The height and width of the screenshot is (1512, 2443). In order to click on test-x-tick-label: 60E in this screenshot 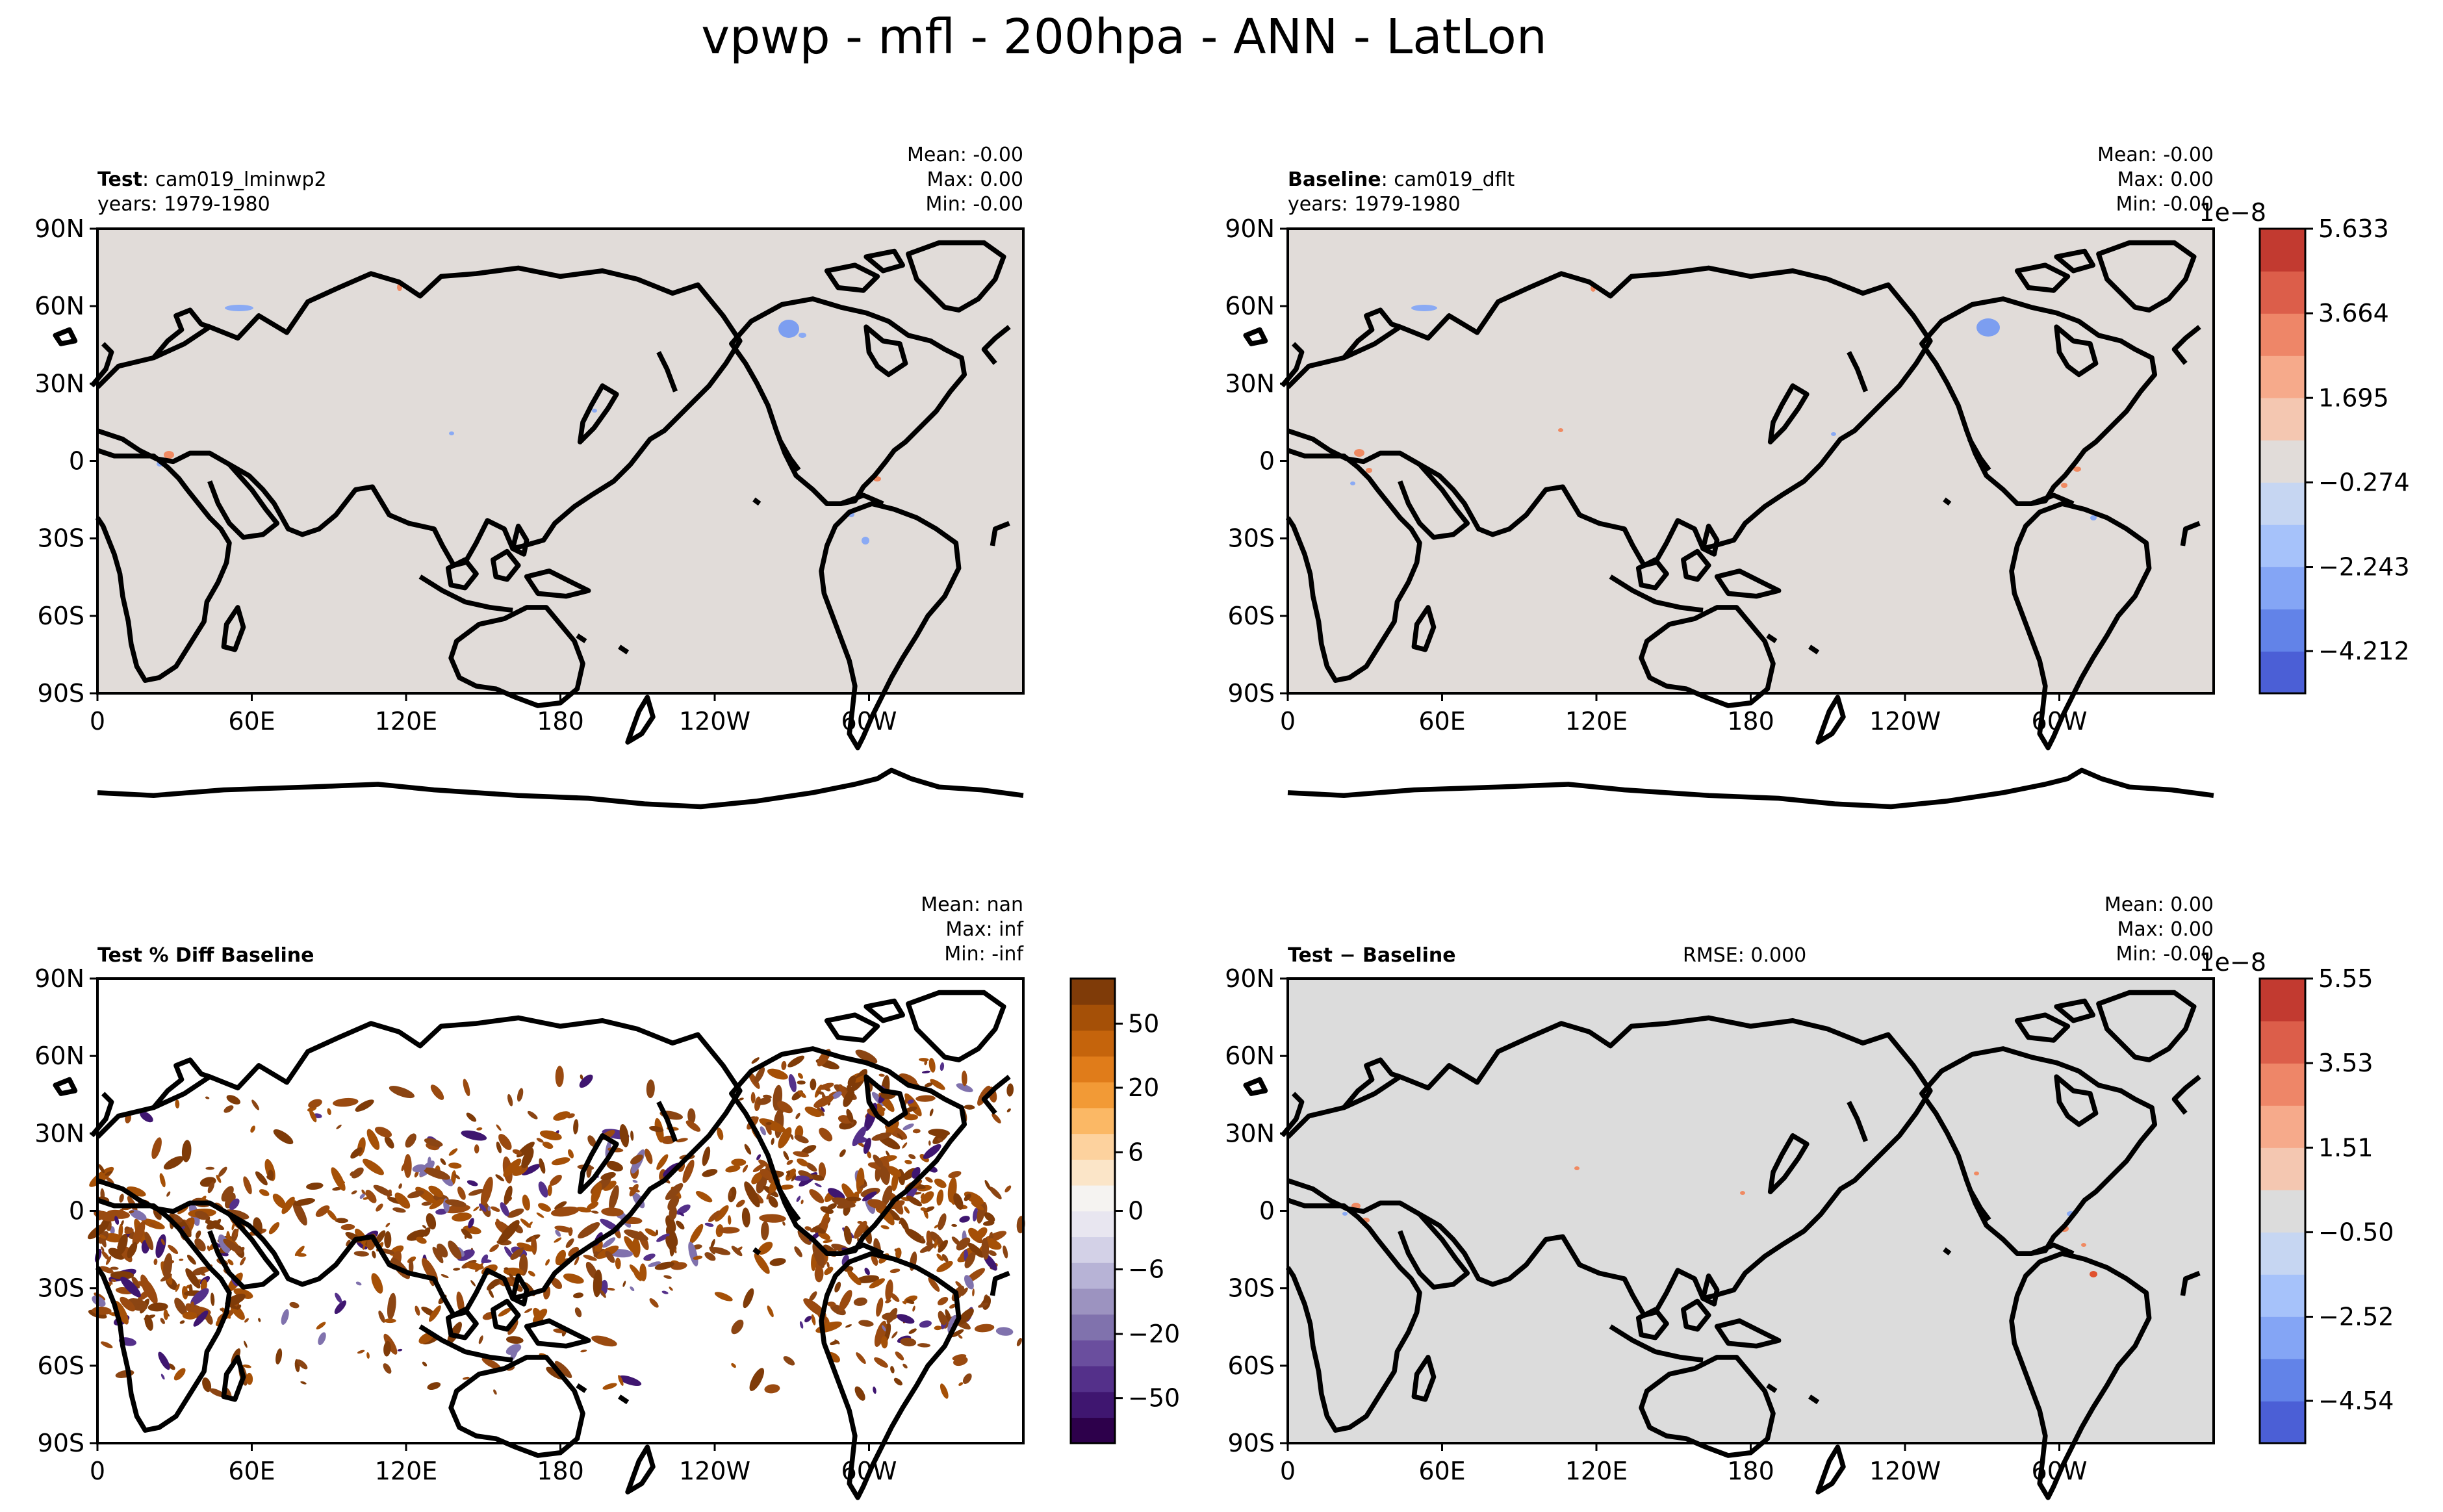, I will do `click(251, 721)`.